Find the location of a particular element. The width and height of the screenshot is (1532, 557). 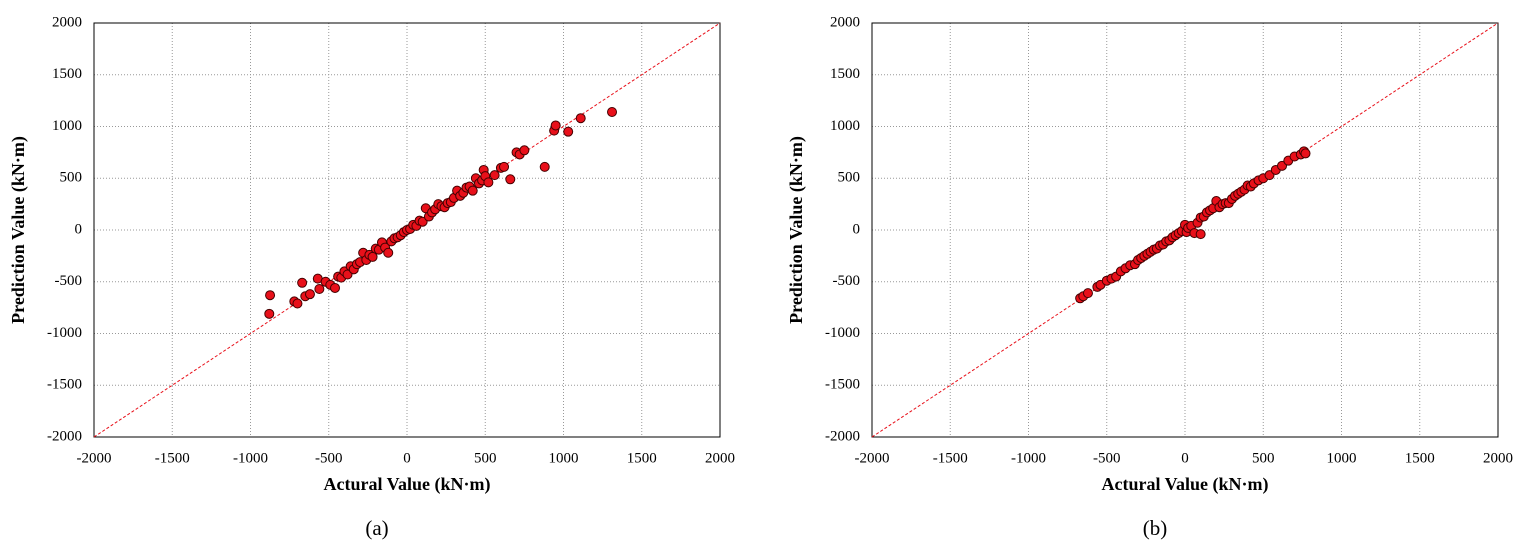

caption: (b) is located at coordinates (1155, 528).